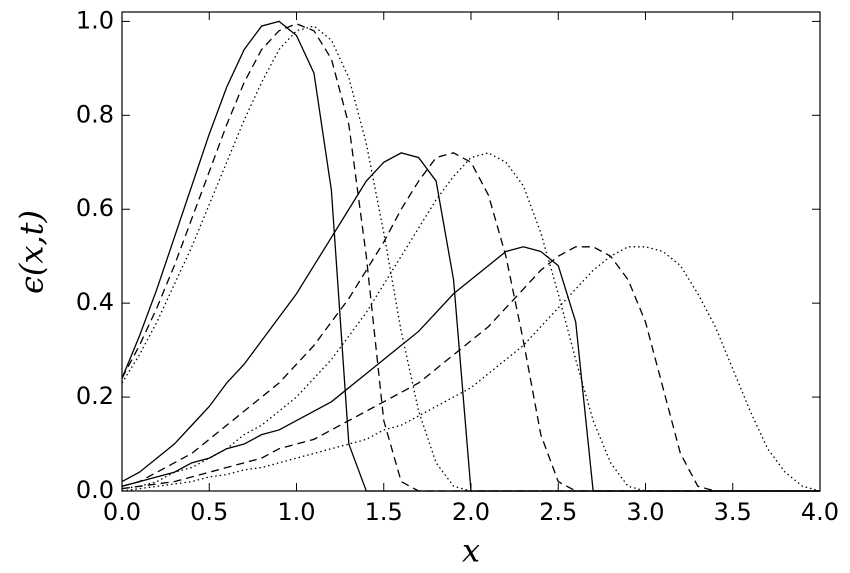 Image resolution: width=850 pixels, height=573 pixels. What do you see at coordinates (122, 512) in the screenshot?
I see `x-tick-label: 0.0` at bounding box center [122, 512].